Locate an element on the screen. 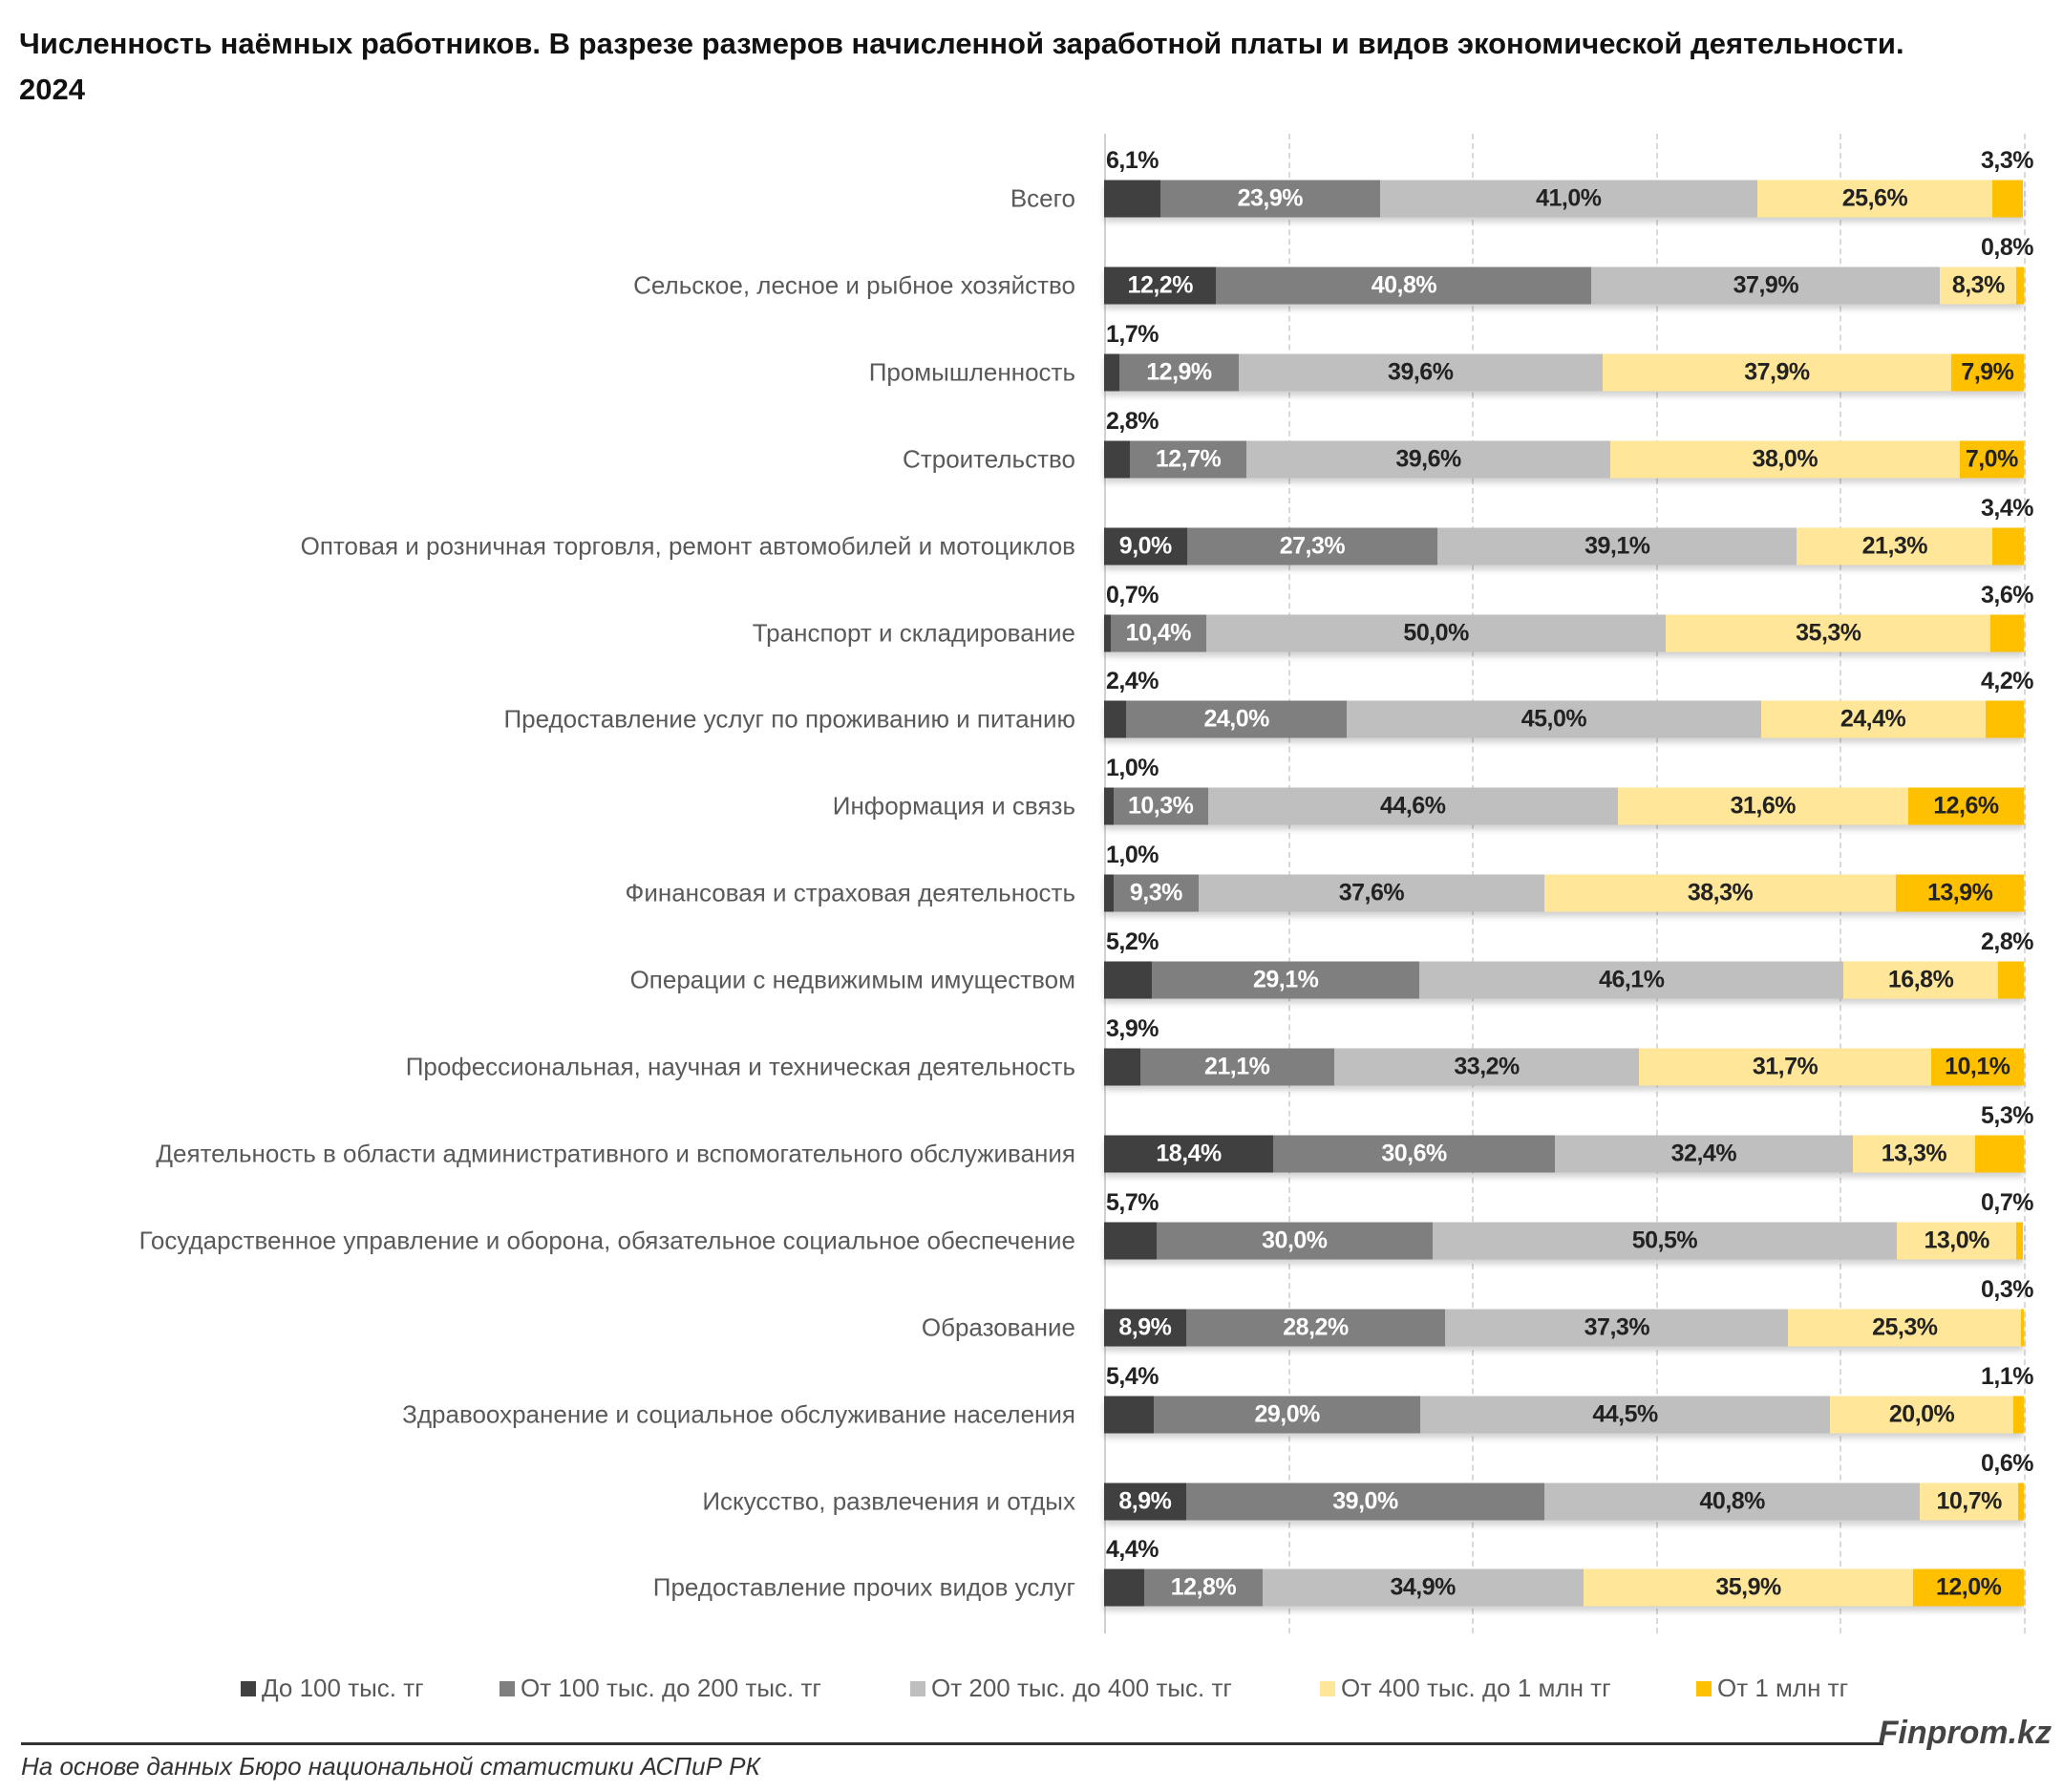  bar-segment: 35,9% is located at coordinates (1748, 1587).